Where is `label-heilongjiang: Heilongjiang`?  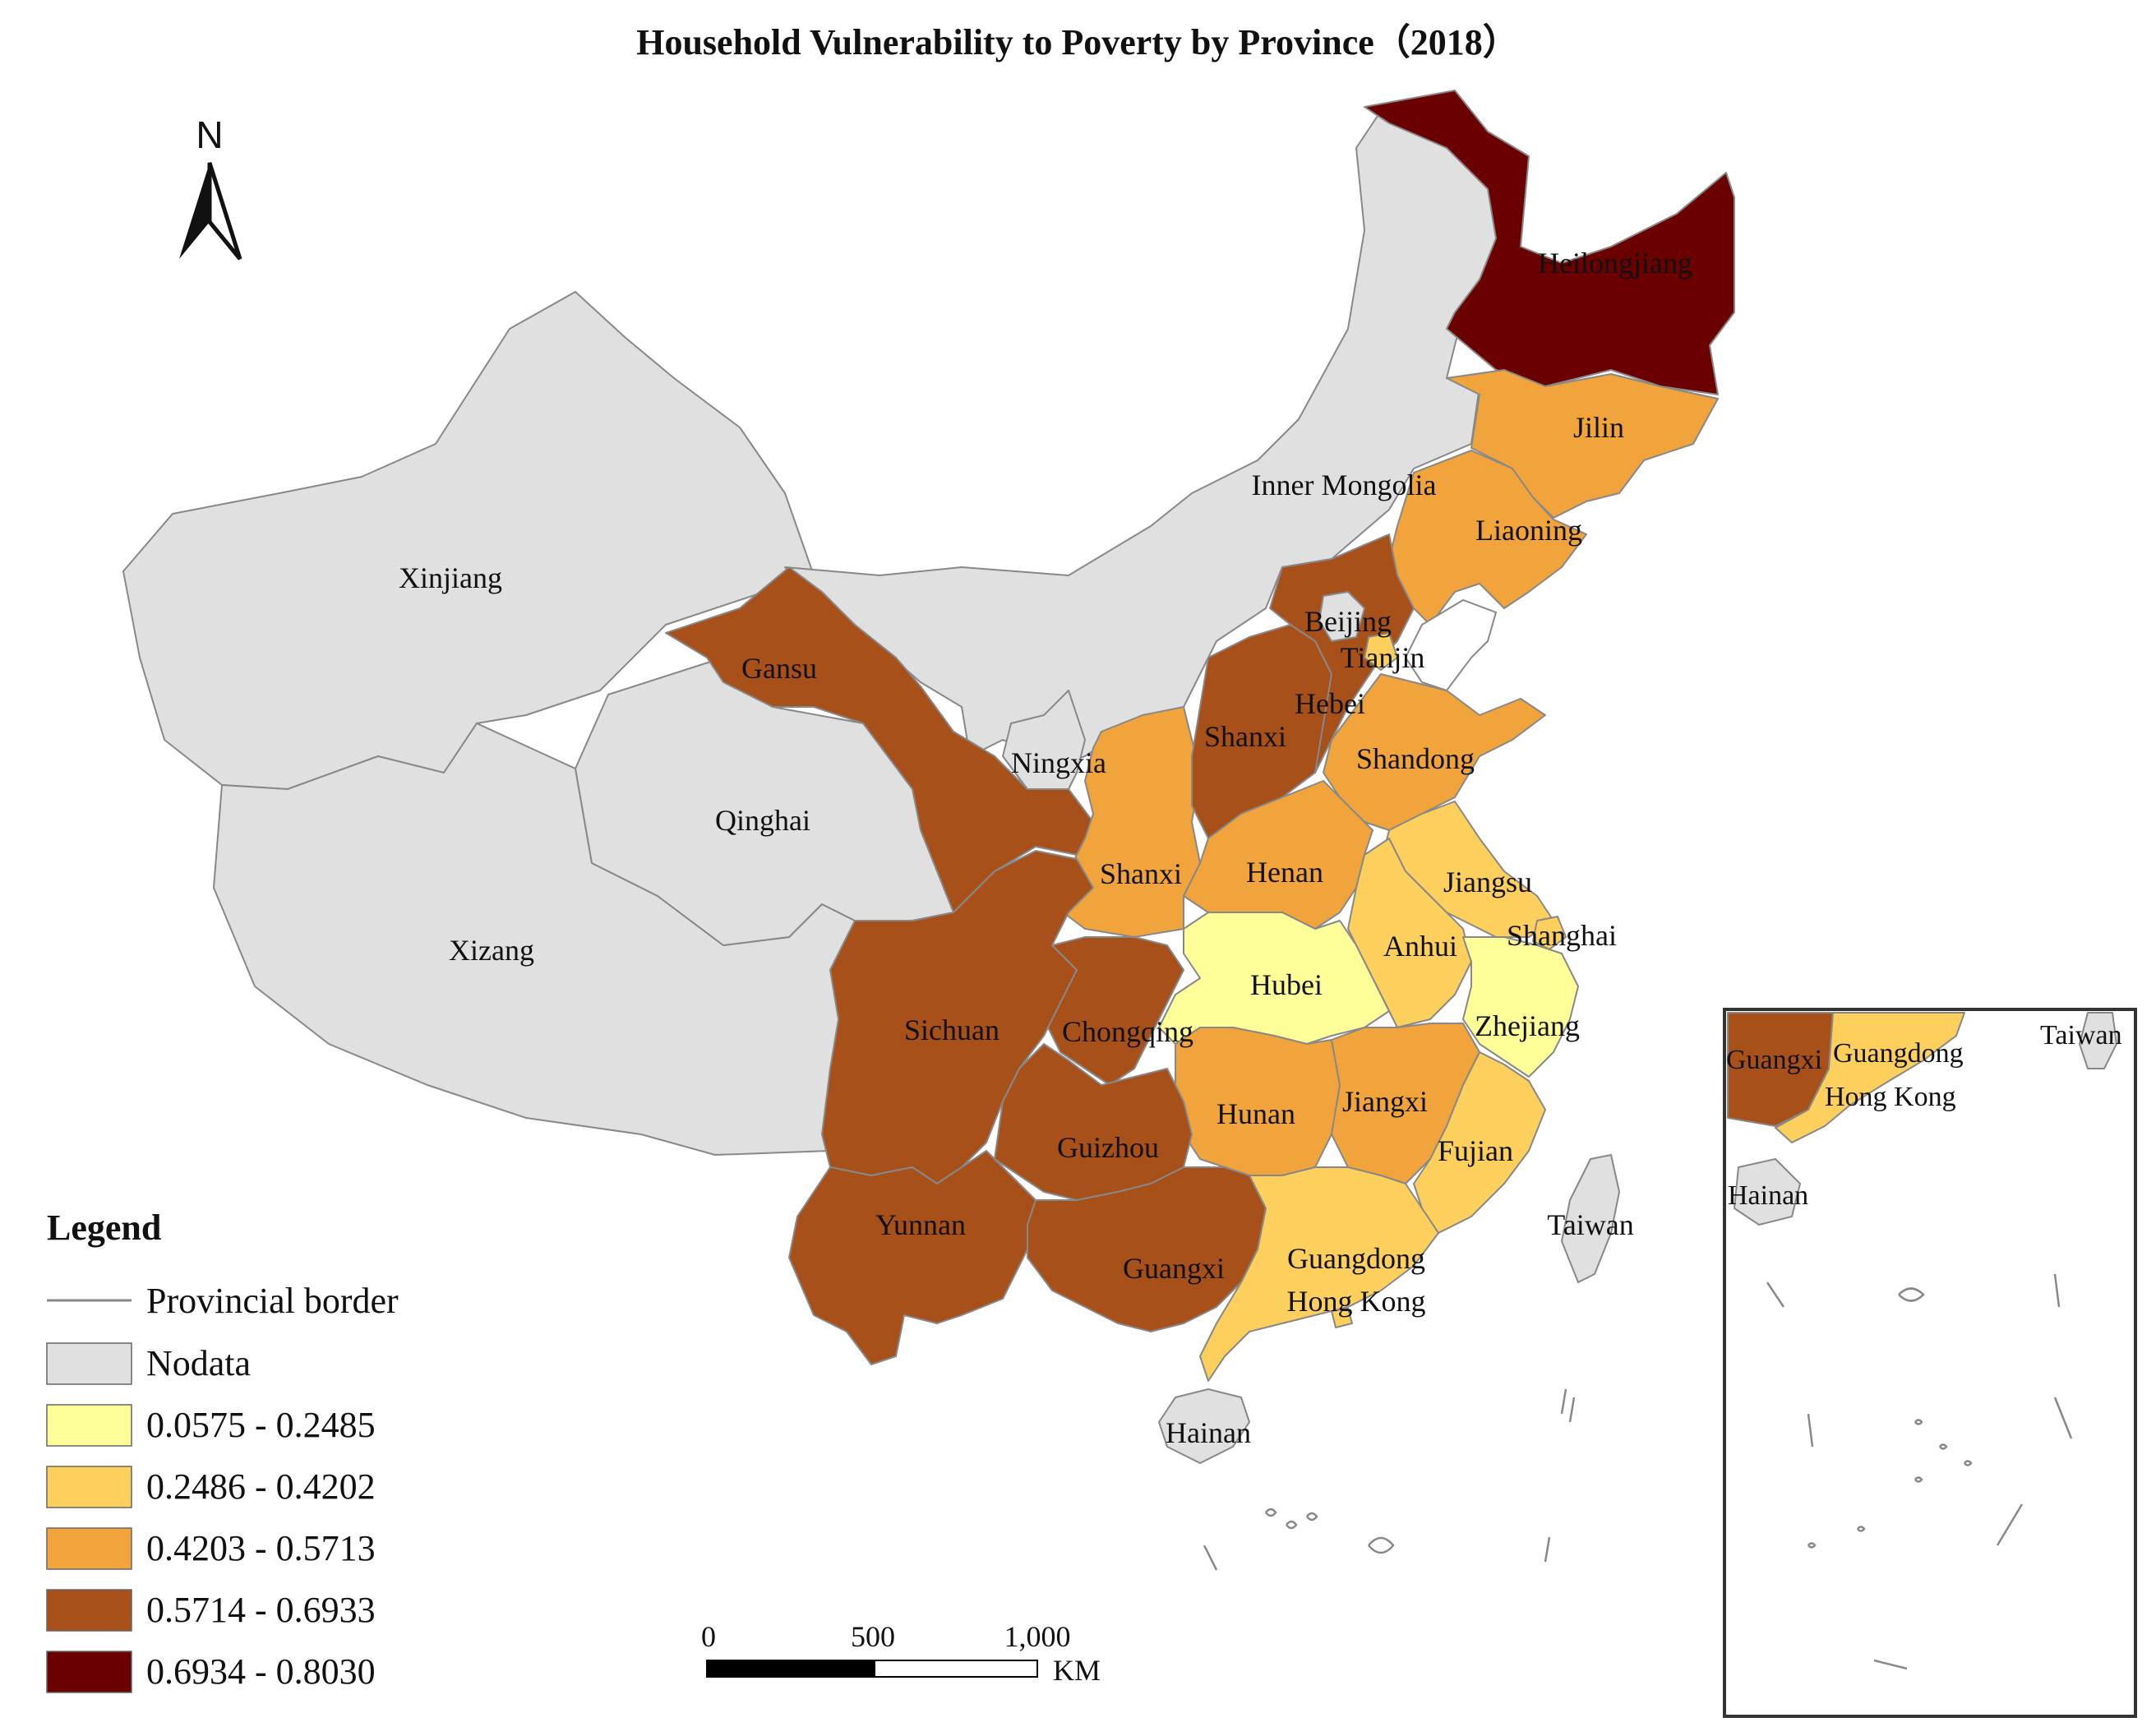 label-heilongjiang: Heilongjiang is located at coordinates (1615, 263).